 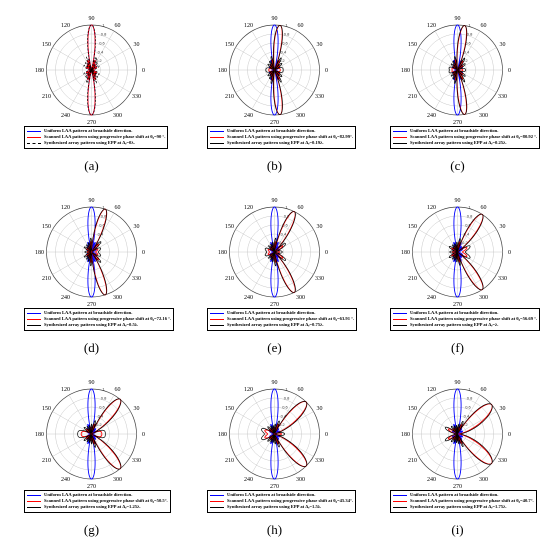 What do you see at coordinates (457, 165) in the screenshot?
I see `panel-caption: (c)` at bounding box center [457, 165].